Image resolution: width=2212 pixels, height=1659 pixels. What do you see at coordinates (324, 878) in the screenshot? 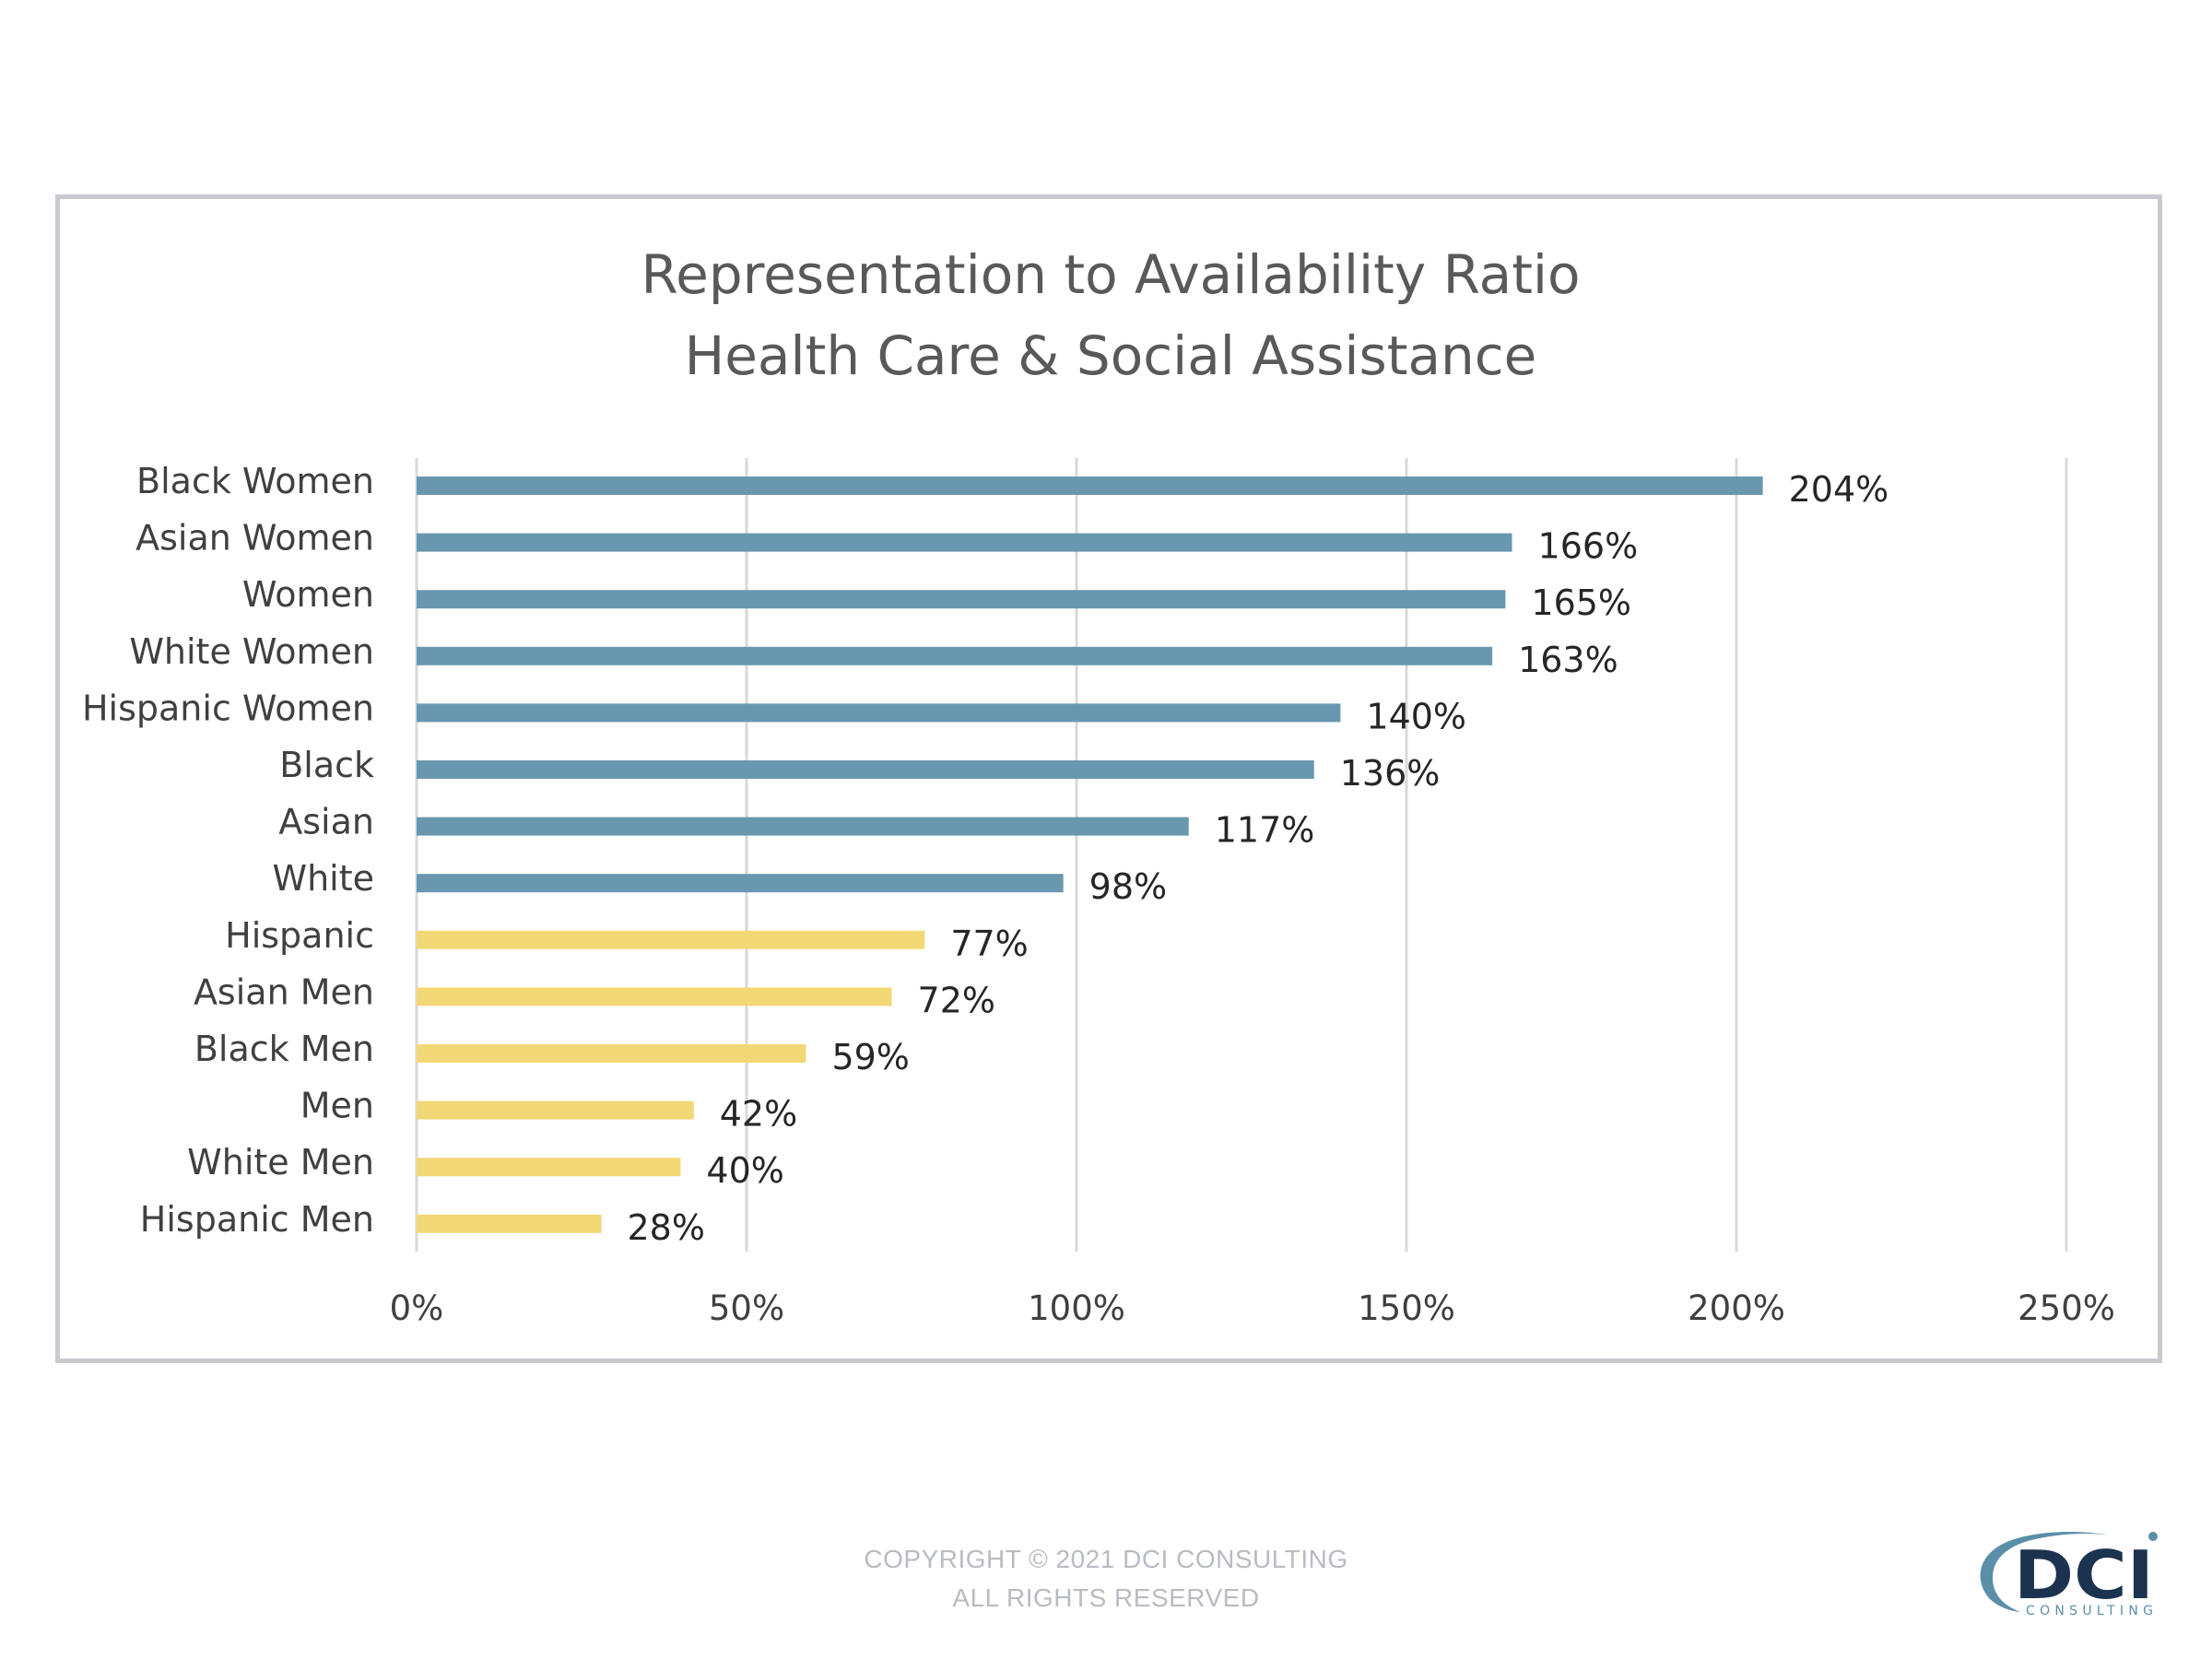
I see `category-label: White` at bounding box center [324, 878].